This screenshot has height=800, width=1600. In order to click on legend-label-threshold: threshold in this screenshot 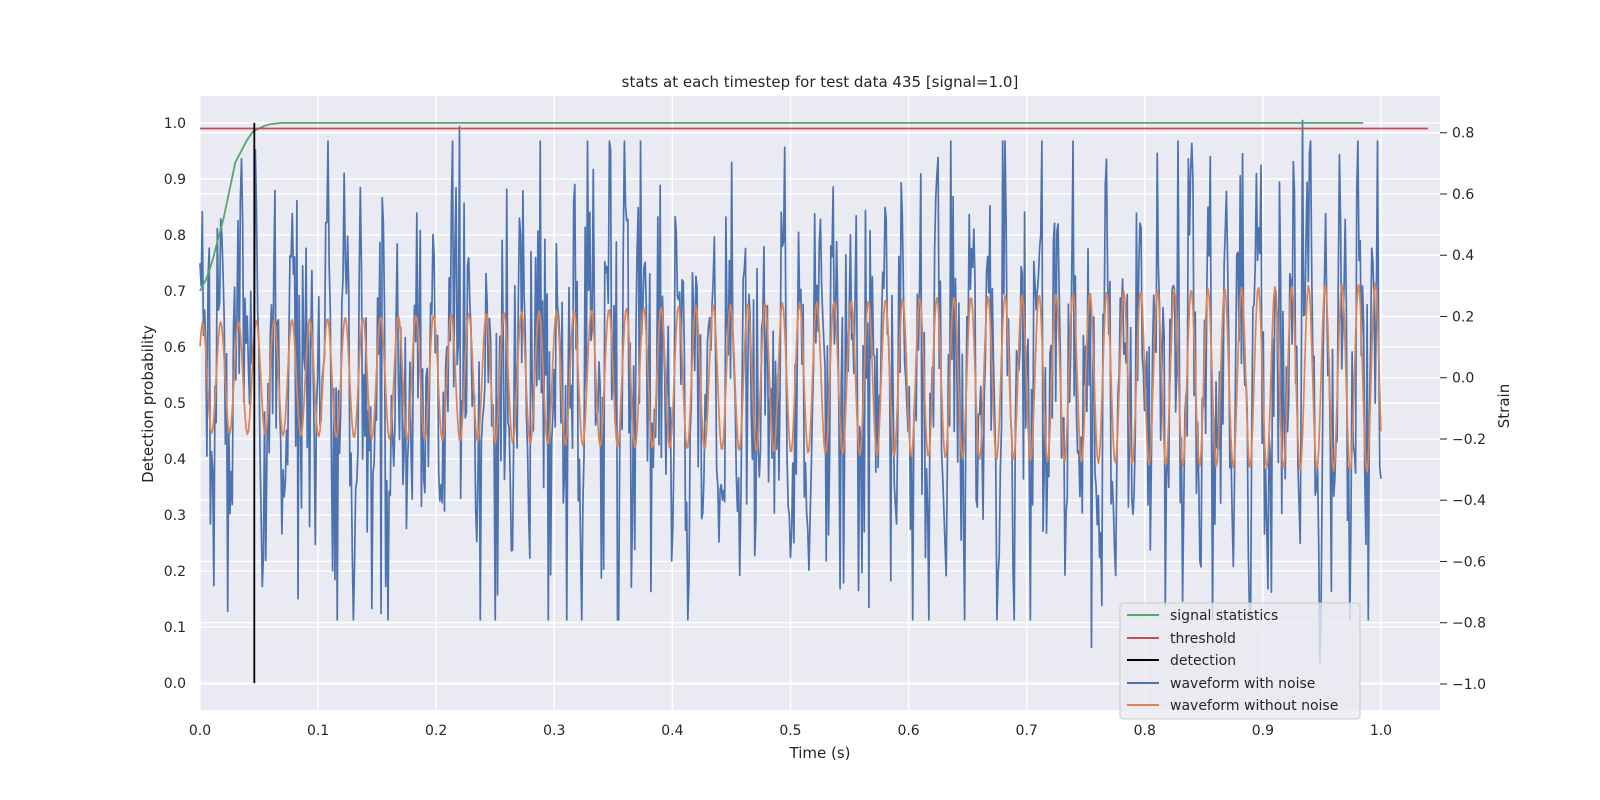, I will do `click(1203, 639)`.